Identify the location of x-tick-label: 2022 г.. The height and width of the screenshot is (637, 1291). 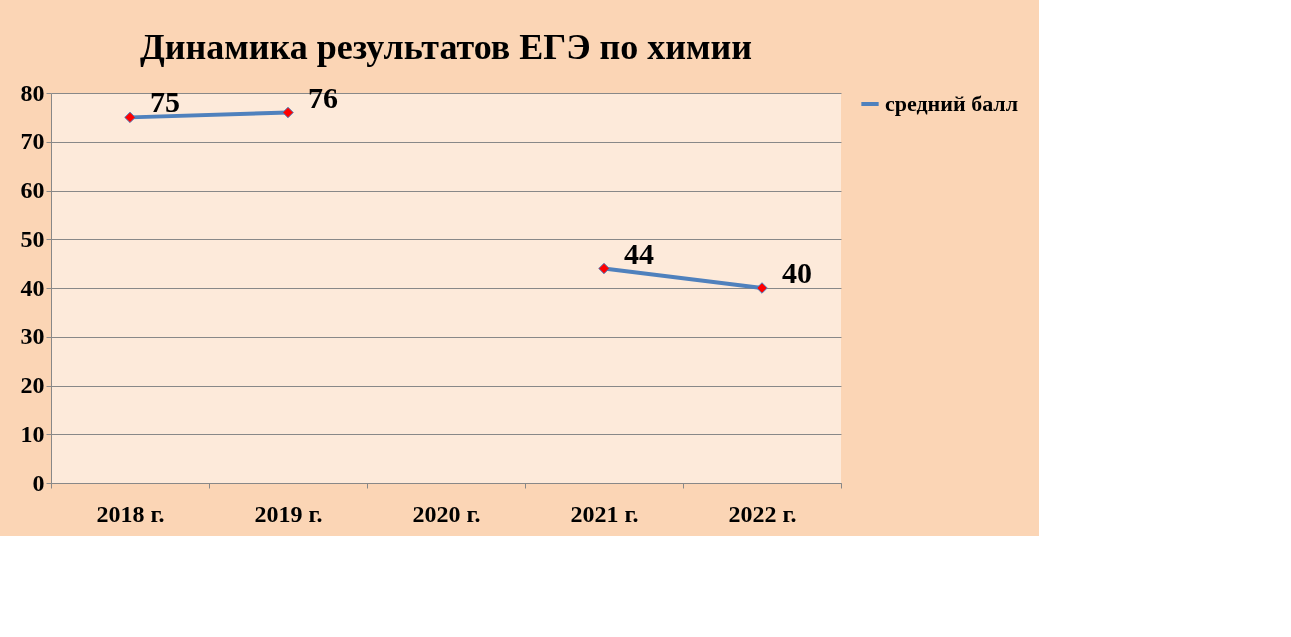
(762, 513).